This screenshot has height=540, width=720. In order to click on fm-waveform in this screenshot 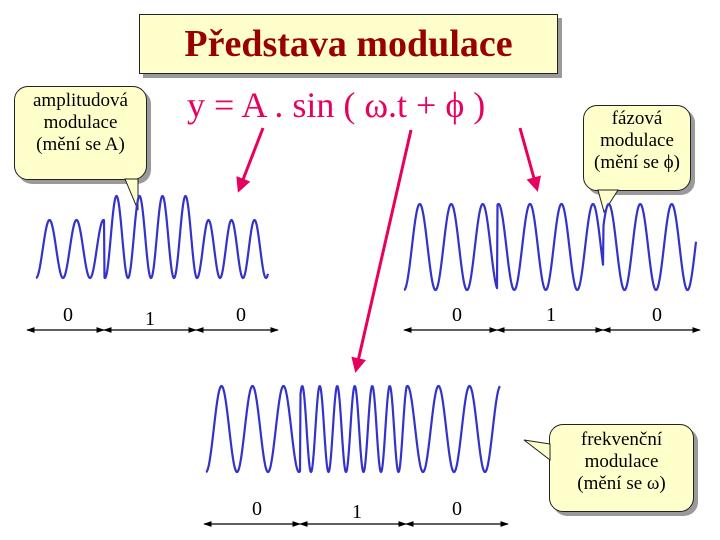, I will do `click(353, 429)`.